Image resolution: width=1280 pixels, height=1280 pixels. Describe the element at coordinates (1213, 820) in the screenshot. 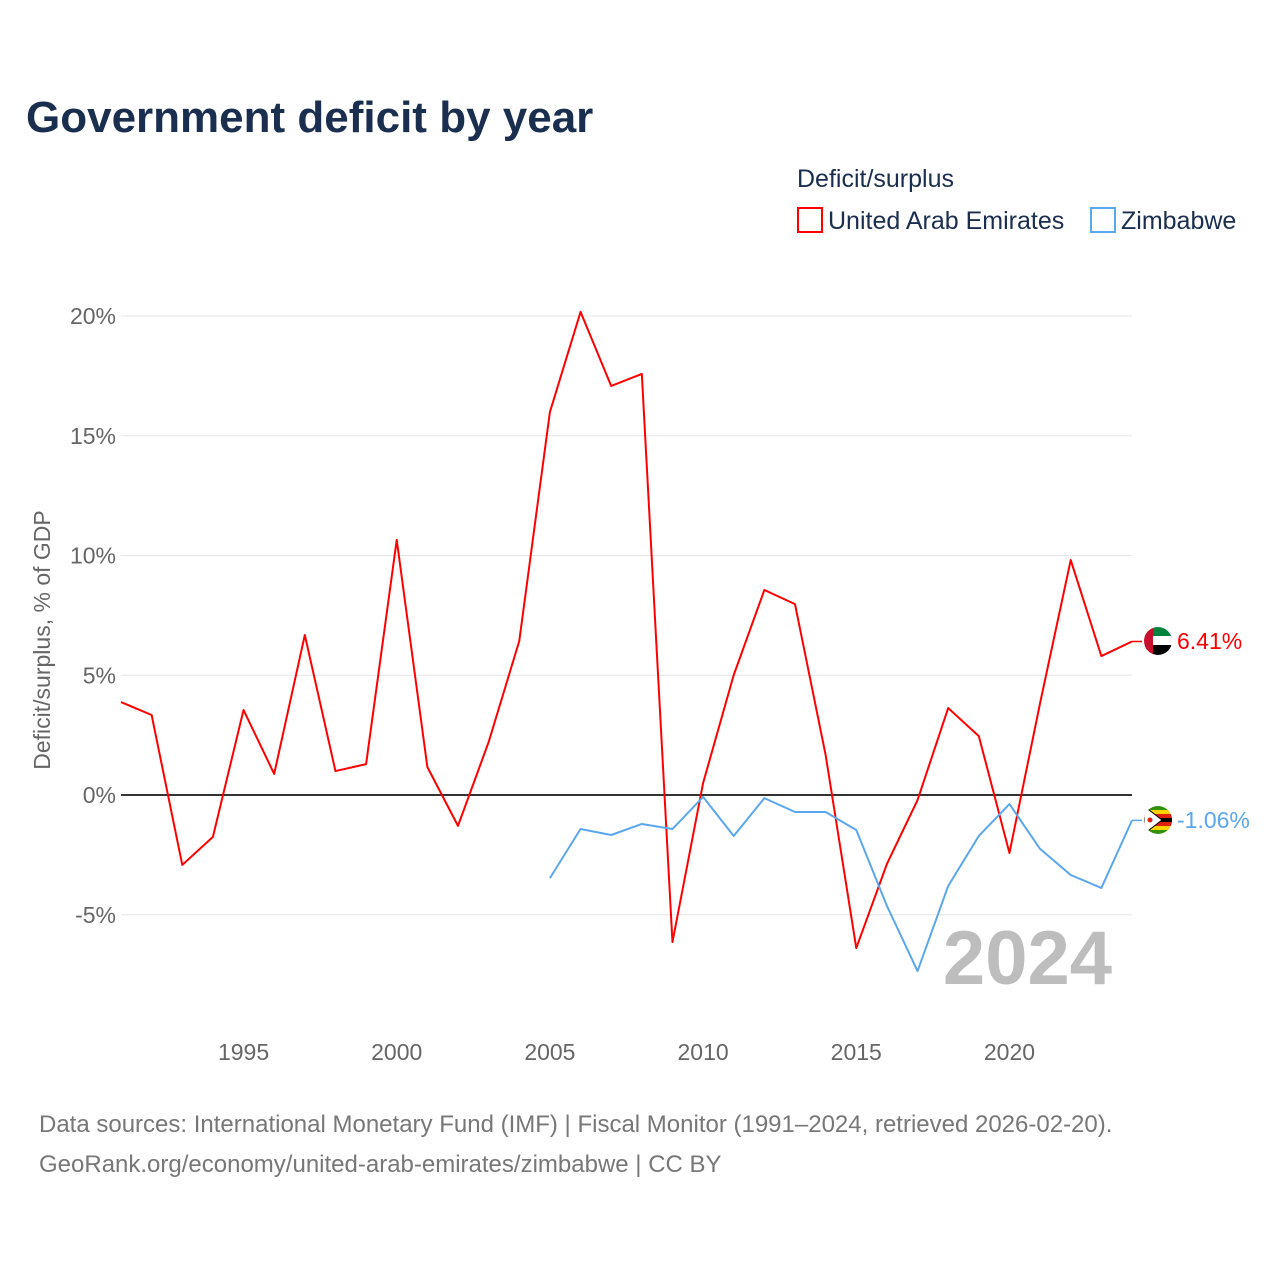

I see `zimbabwe-end-label: -1.06%` at that location.